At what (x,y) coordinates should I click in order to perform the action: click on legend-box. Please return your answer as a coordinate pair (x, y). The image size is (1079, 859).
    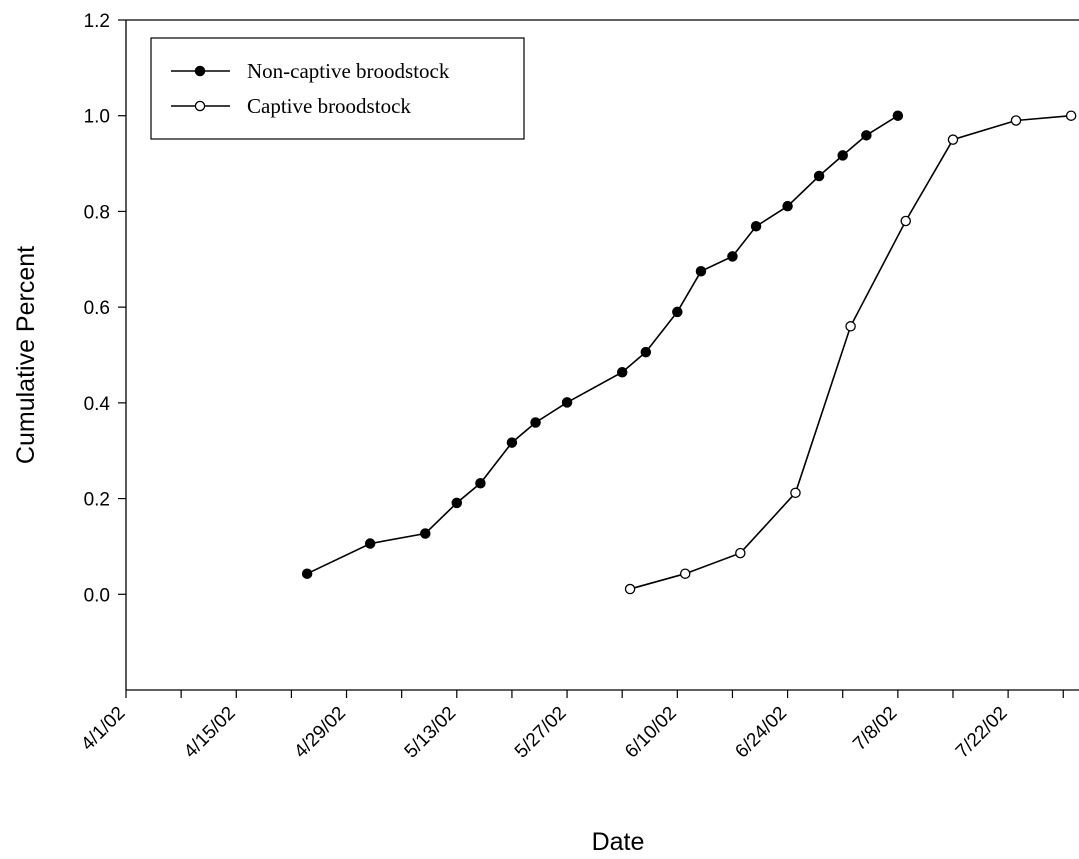
    Looking at the image, I should click on (337, 88).